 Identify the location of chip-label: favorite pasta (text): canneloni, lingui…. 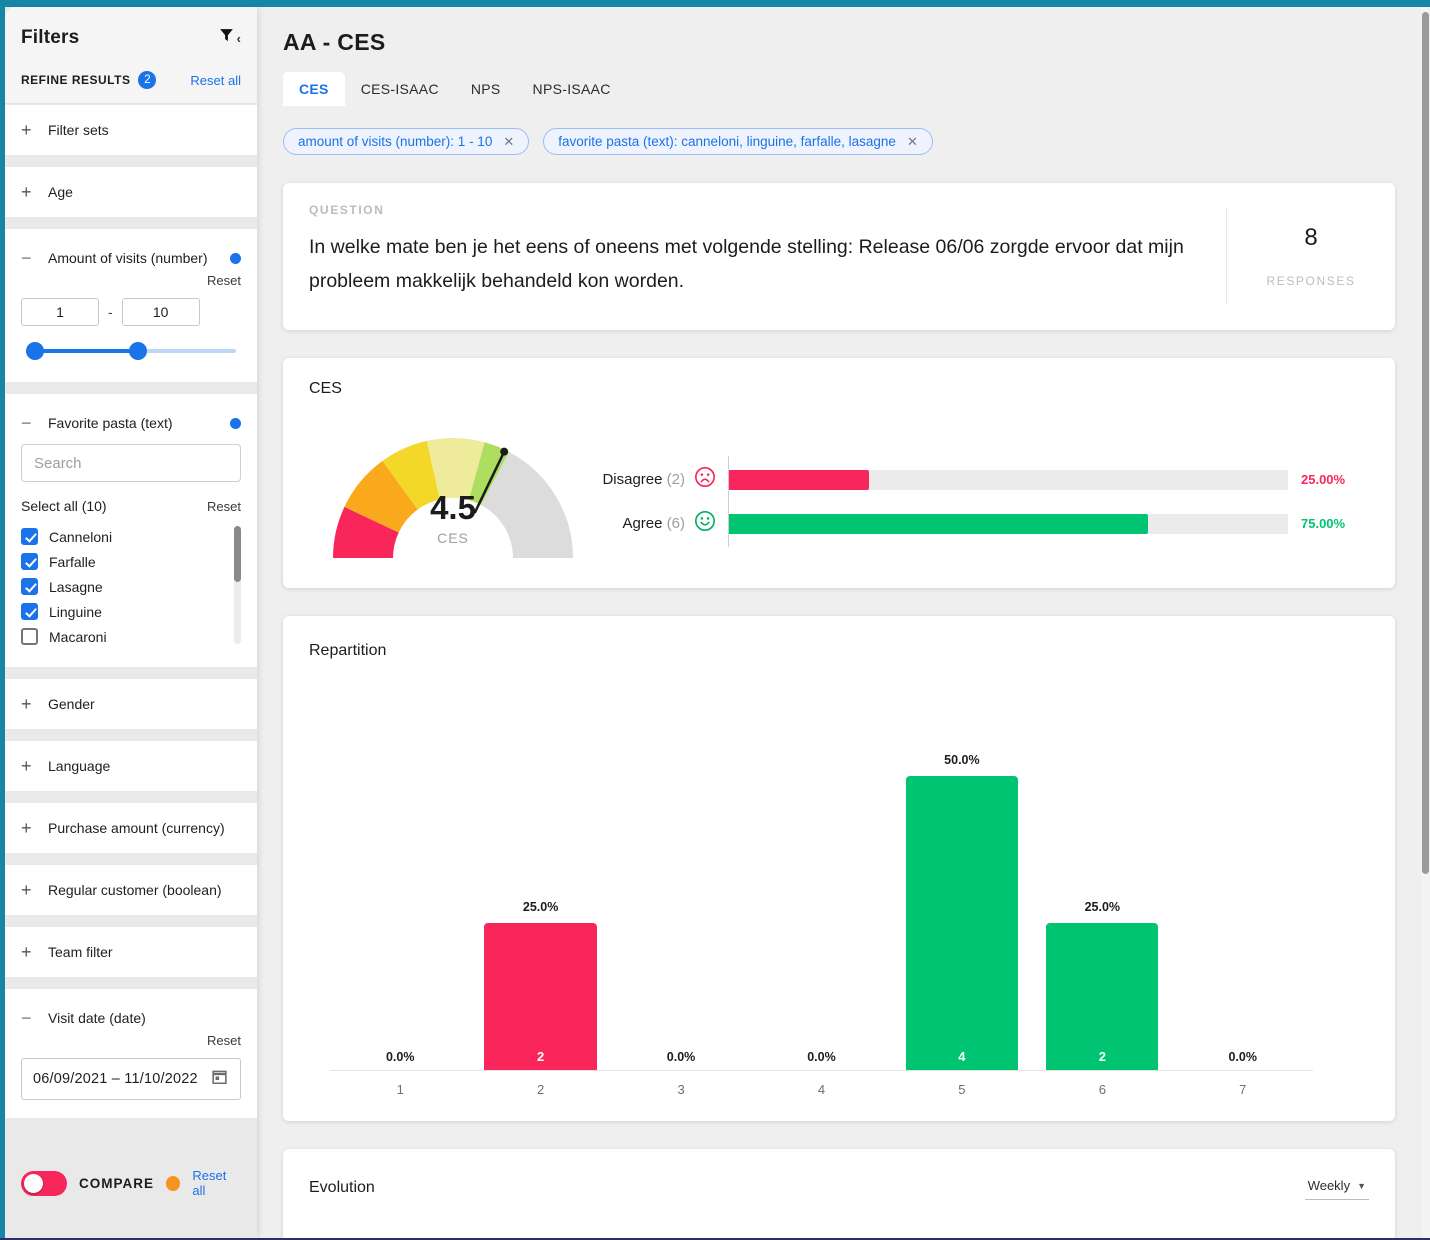
(727, 141).